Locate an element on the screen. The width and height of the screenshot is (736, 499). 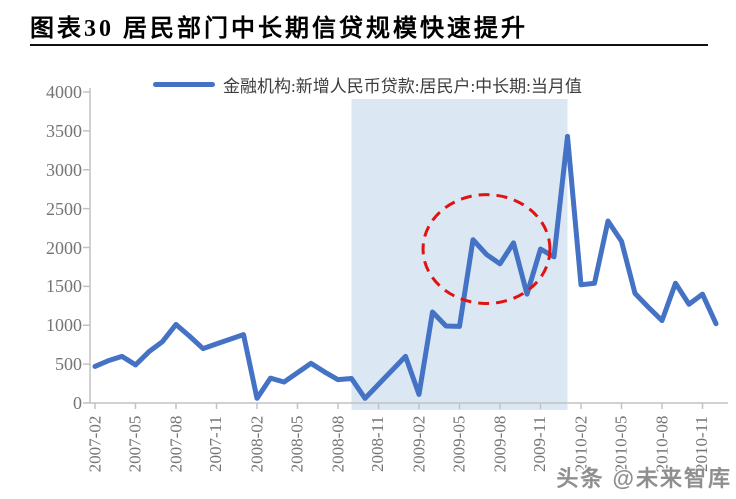
page-title: 图表30 居民部门中长期信贷规模快速提升 is located at coordinates (279, 29).